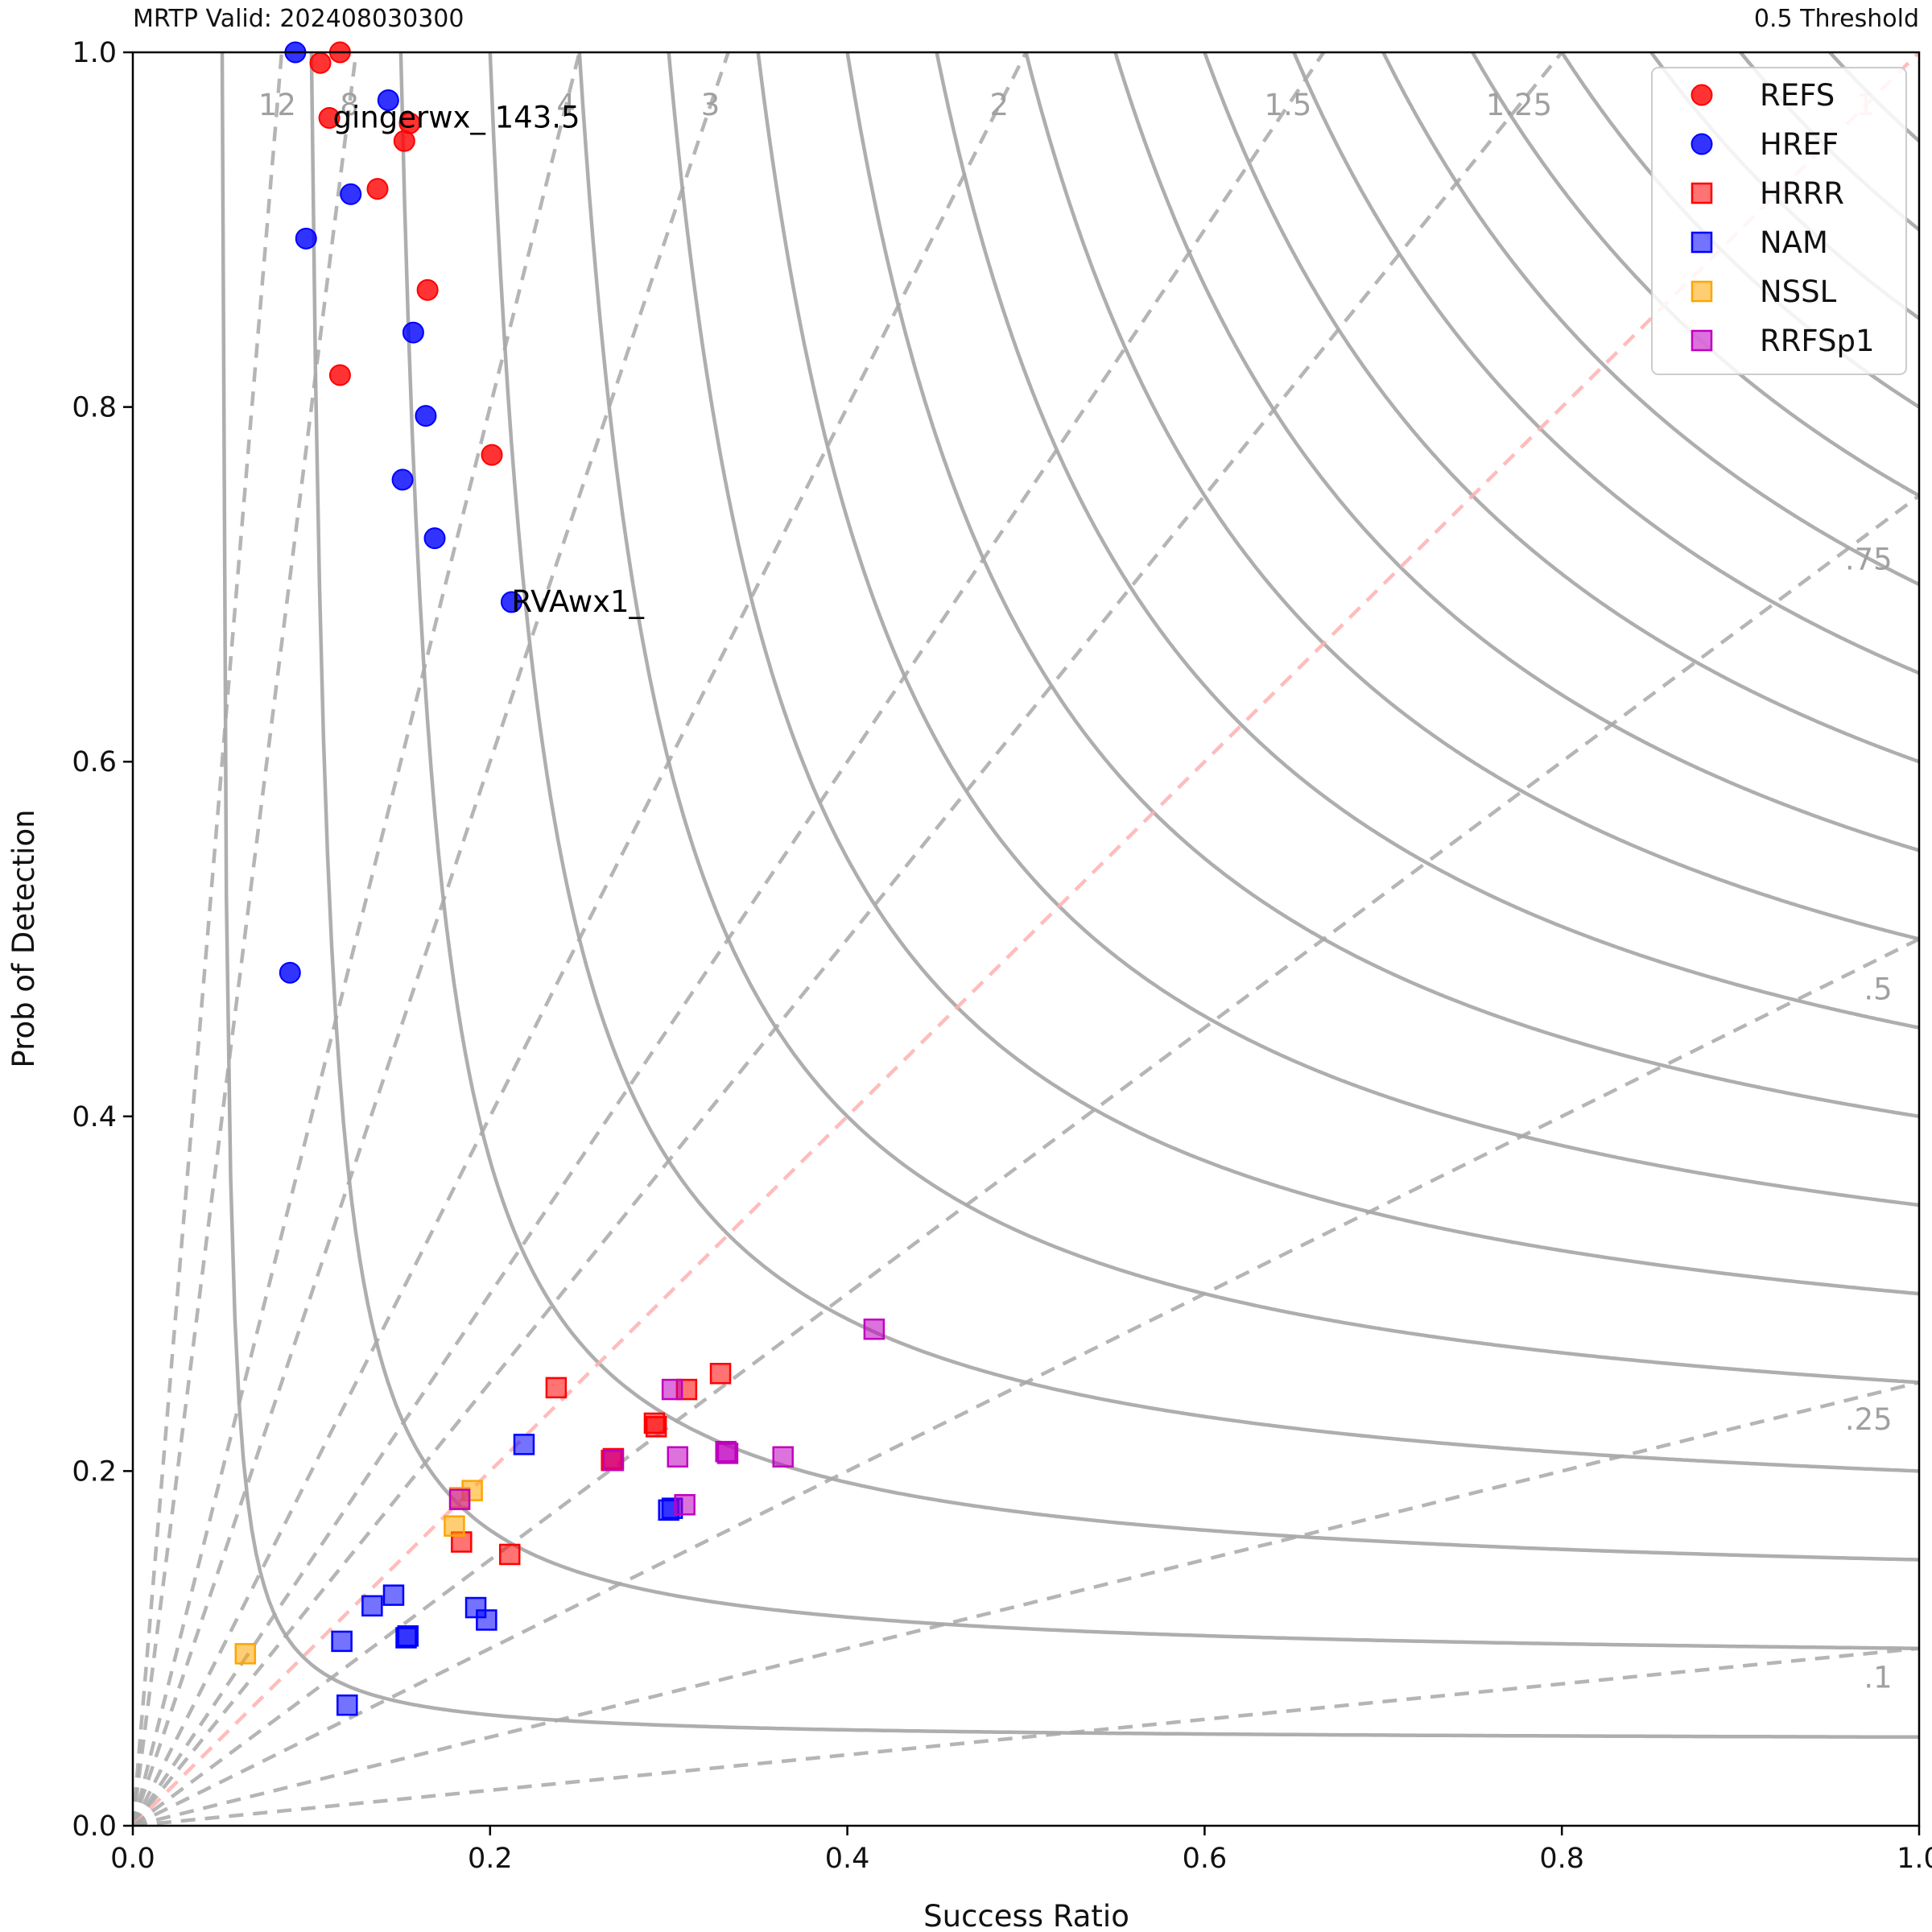 This screenshot has width=1932, height=1932. Describe the element at coordinates (94, 1117) in the screenshot. I see `y-tick-label: 0.4` at that location.